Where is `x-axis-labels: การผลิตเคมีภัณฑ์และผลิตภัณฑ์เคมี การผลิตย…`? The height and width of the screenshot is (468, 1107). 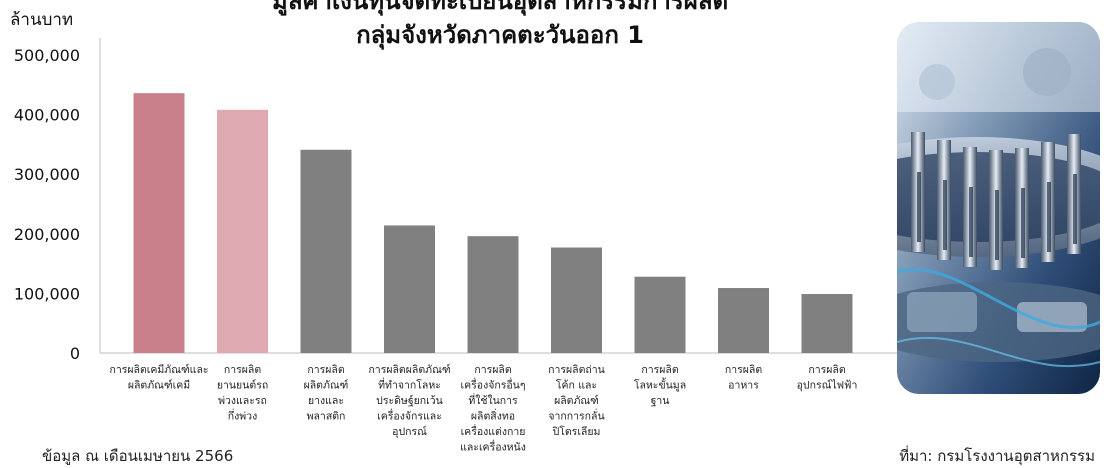
x-axis-labels: การผลิตเคมีภัณฑ์และผลิตภัณฑ์เคมี การผลิตย… is located at coordinates (483, 408).